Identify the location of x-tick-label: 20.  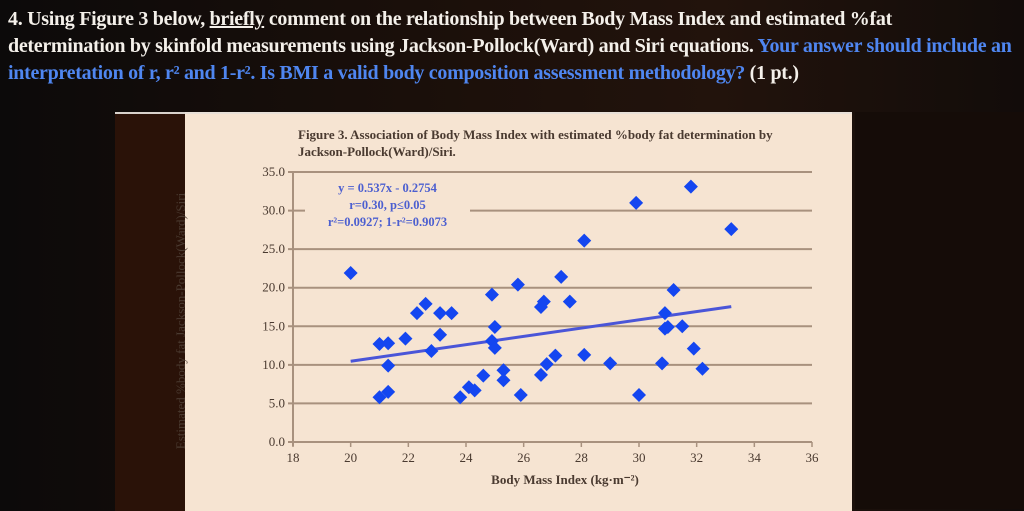
(350, 457).